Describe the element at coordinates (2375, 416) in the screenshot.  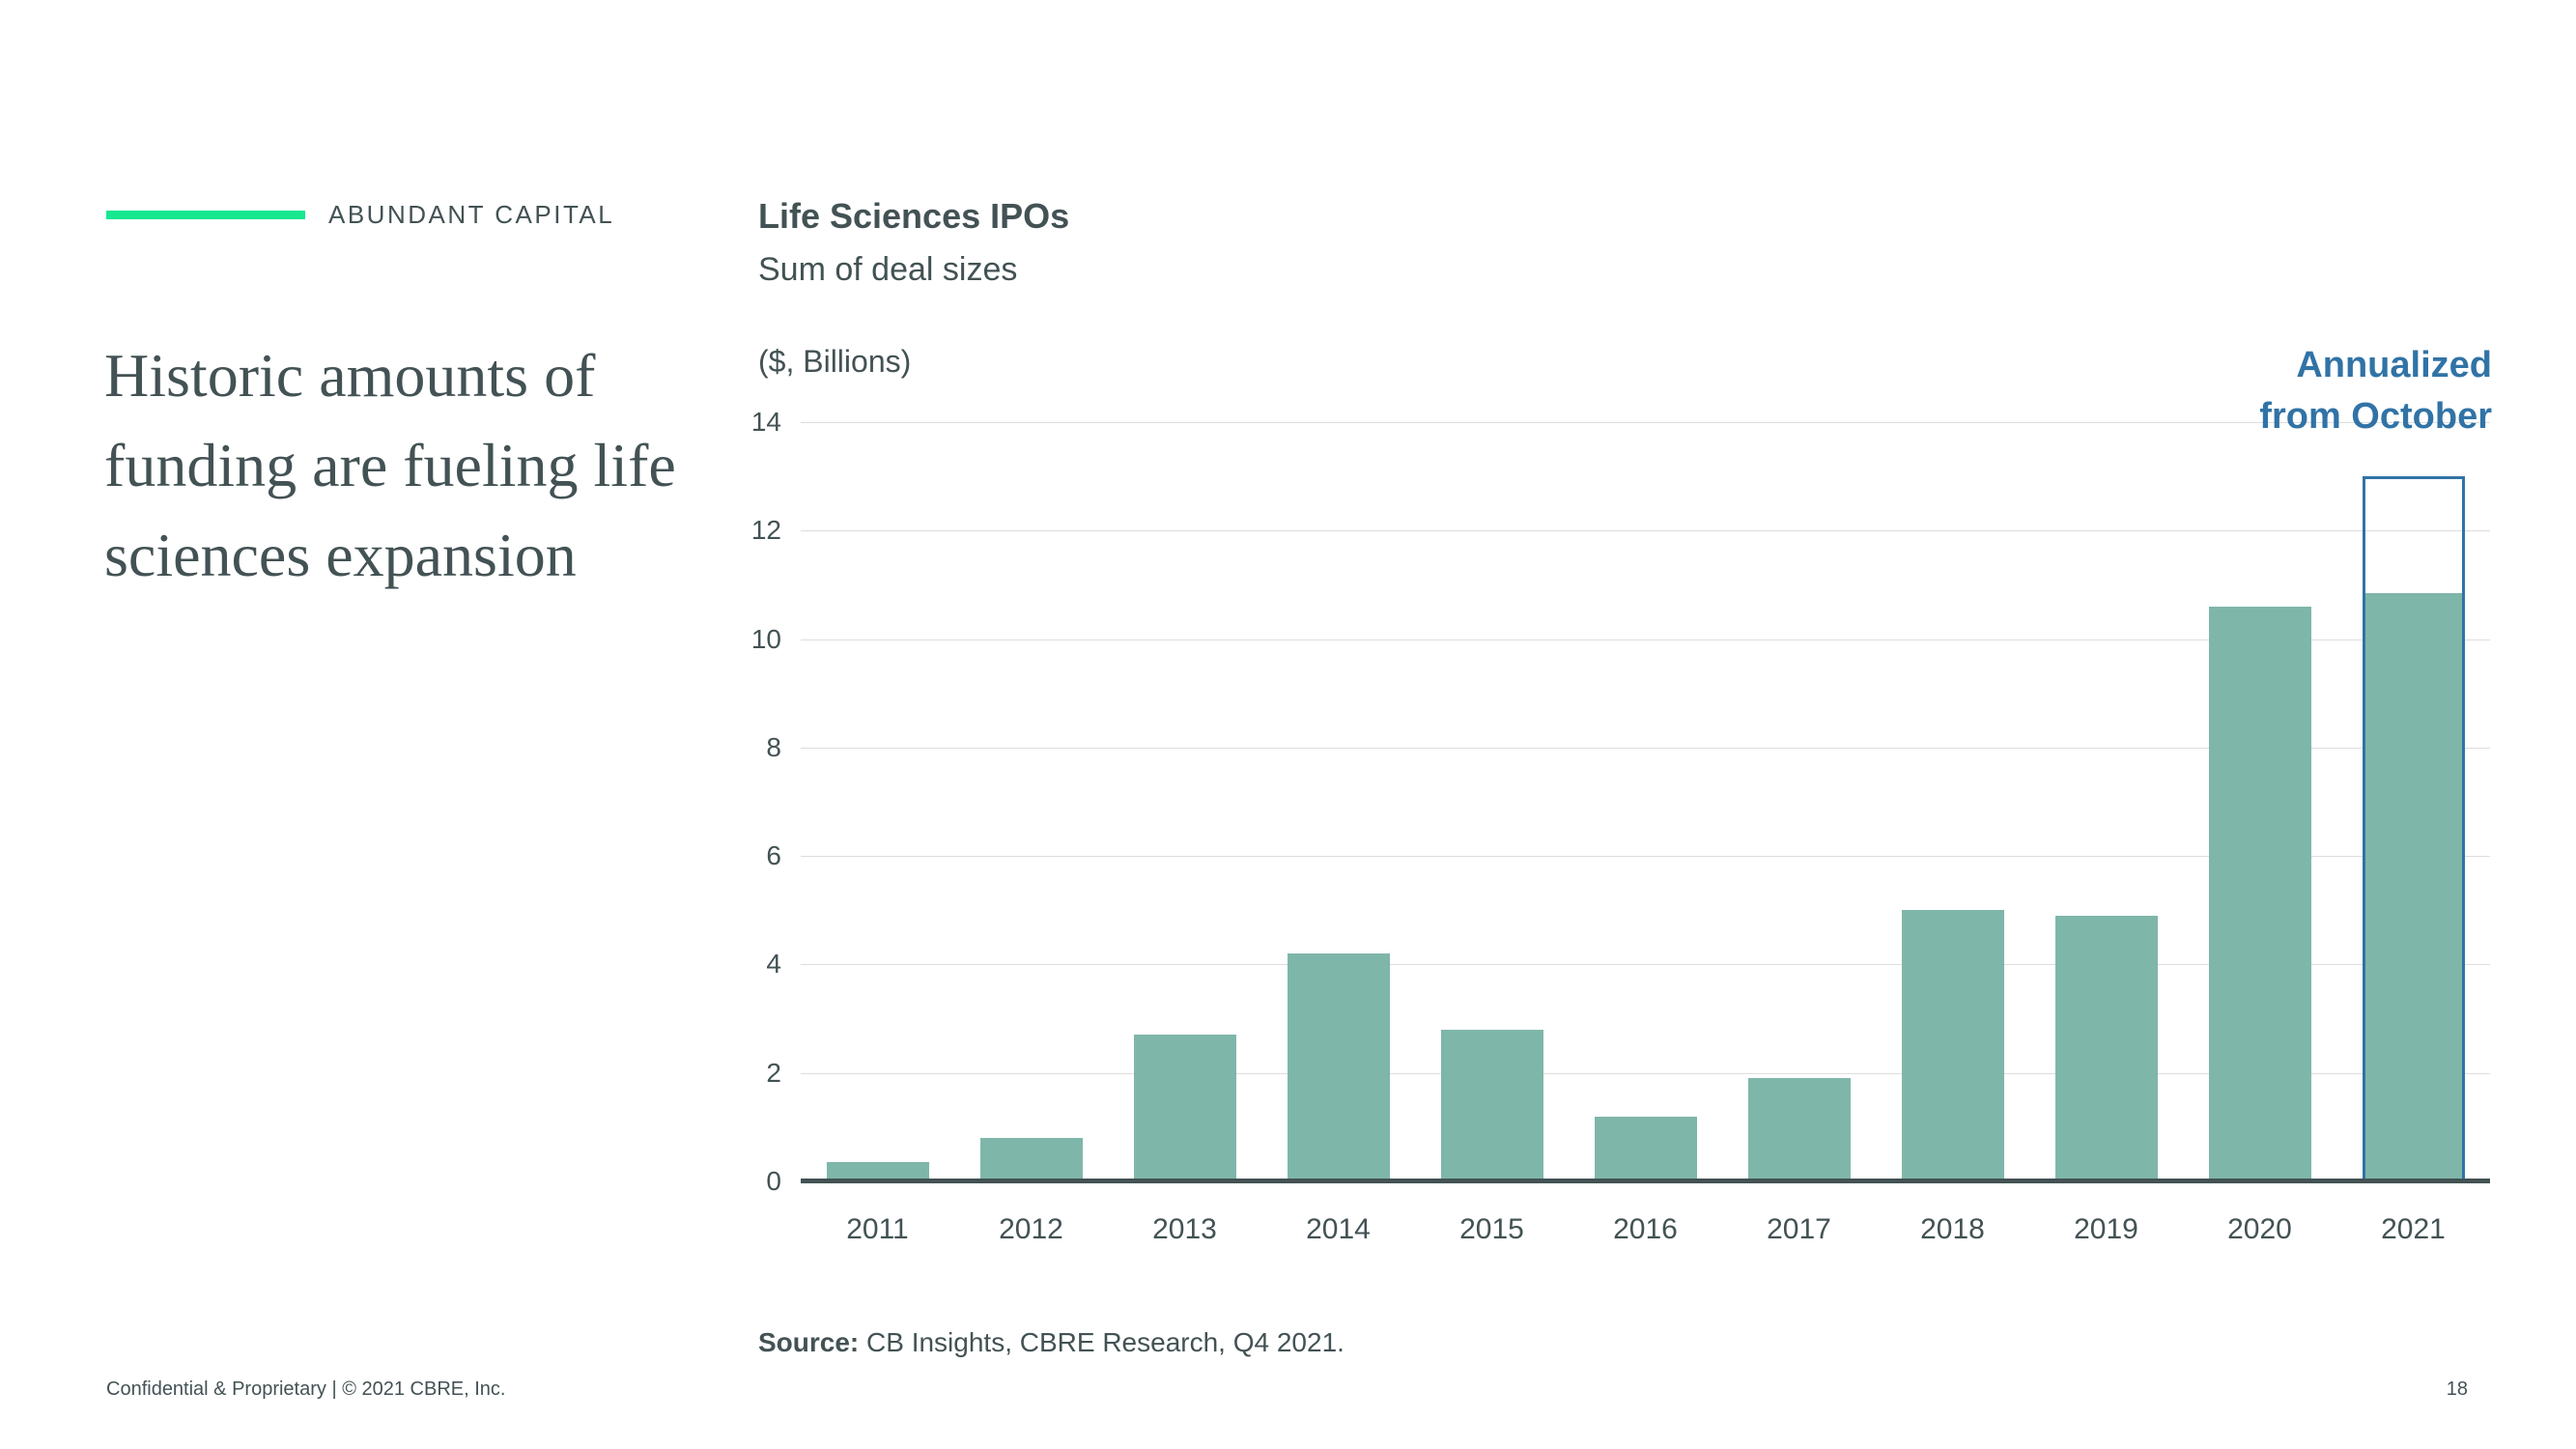
I see `annualized-annotation-line-2: from October` at that location.